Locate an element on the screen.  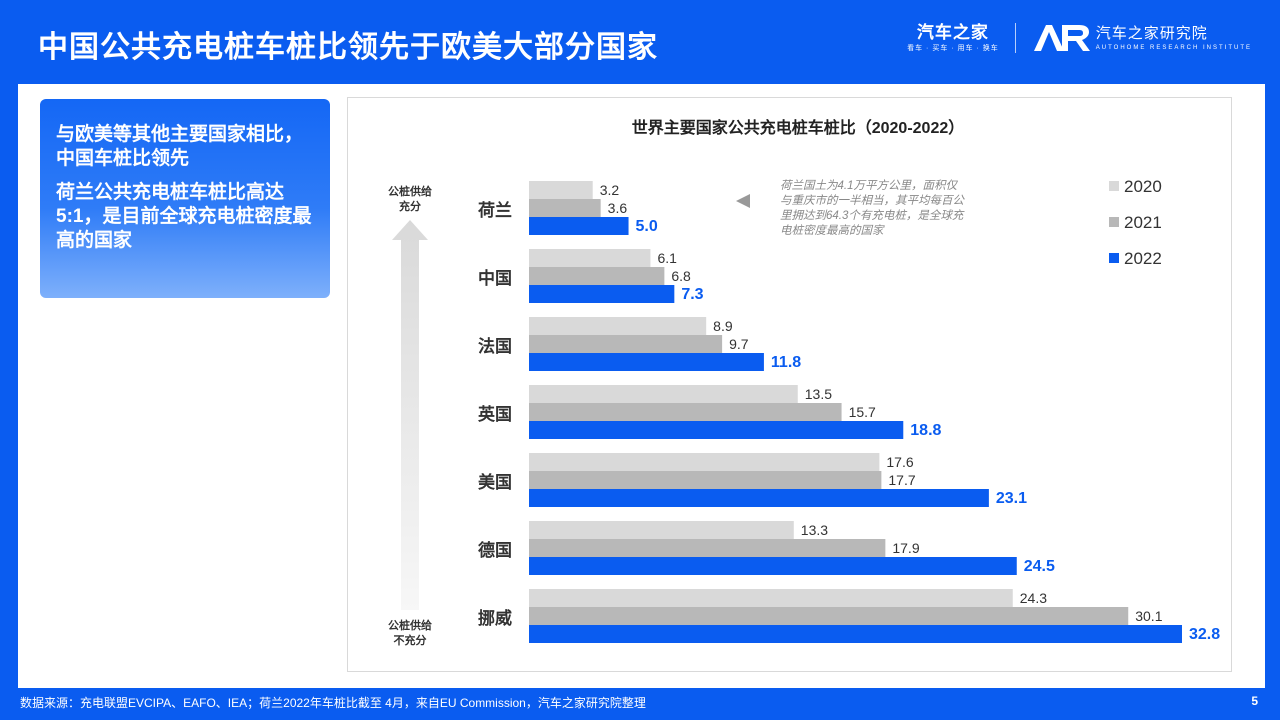
bar-中国-2022 is located at coordinates (602, 294).